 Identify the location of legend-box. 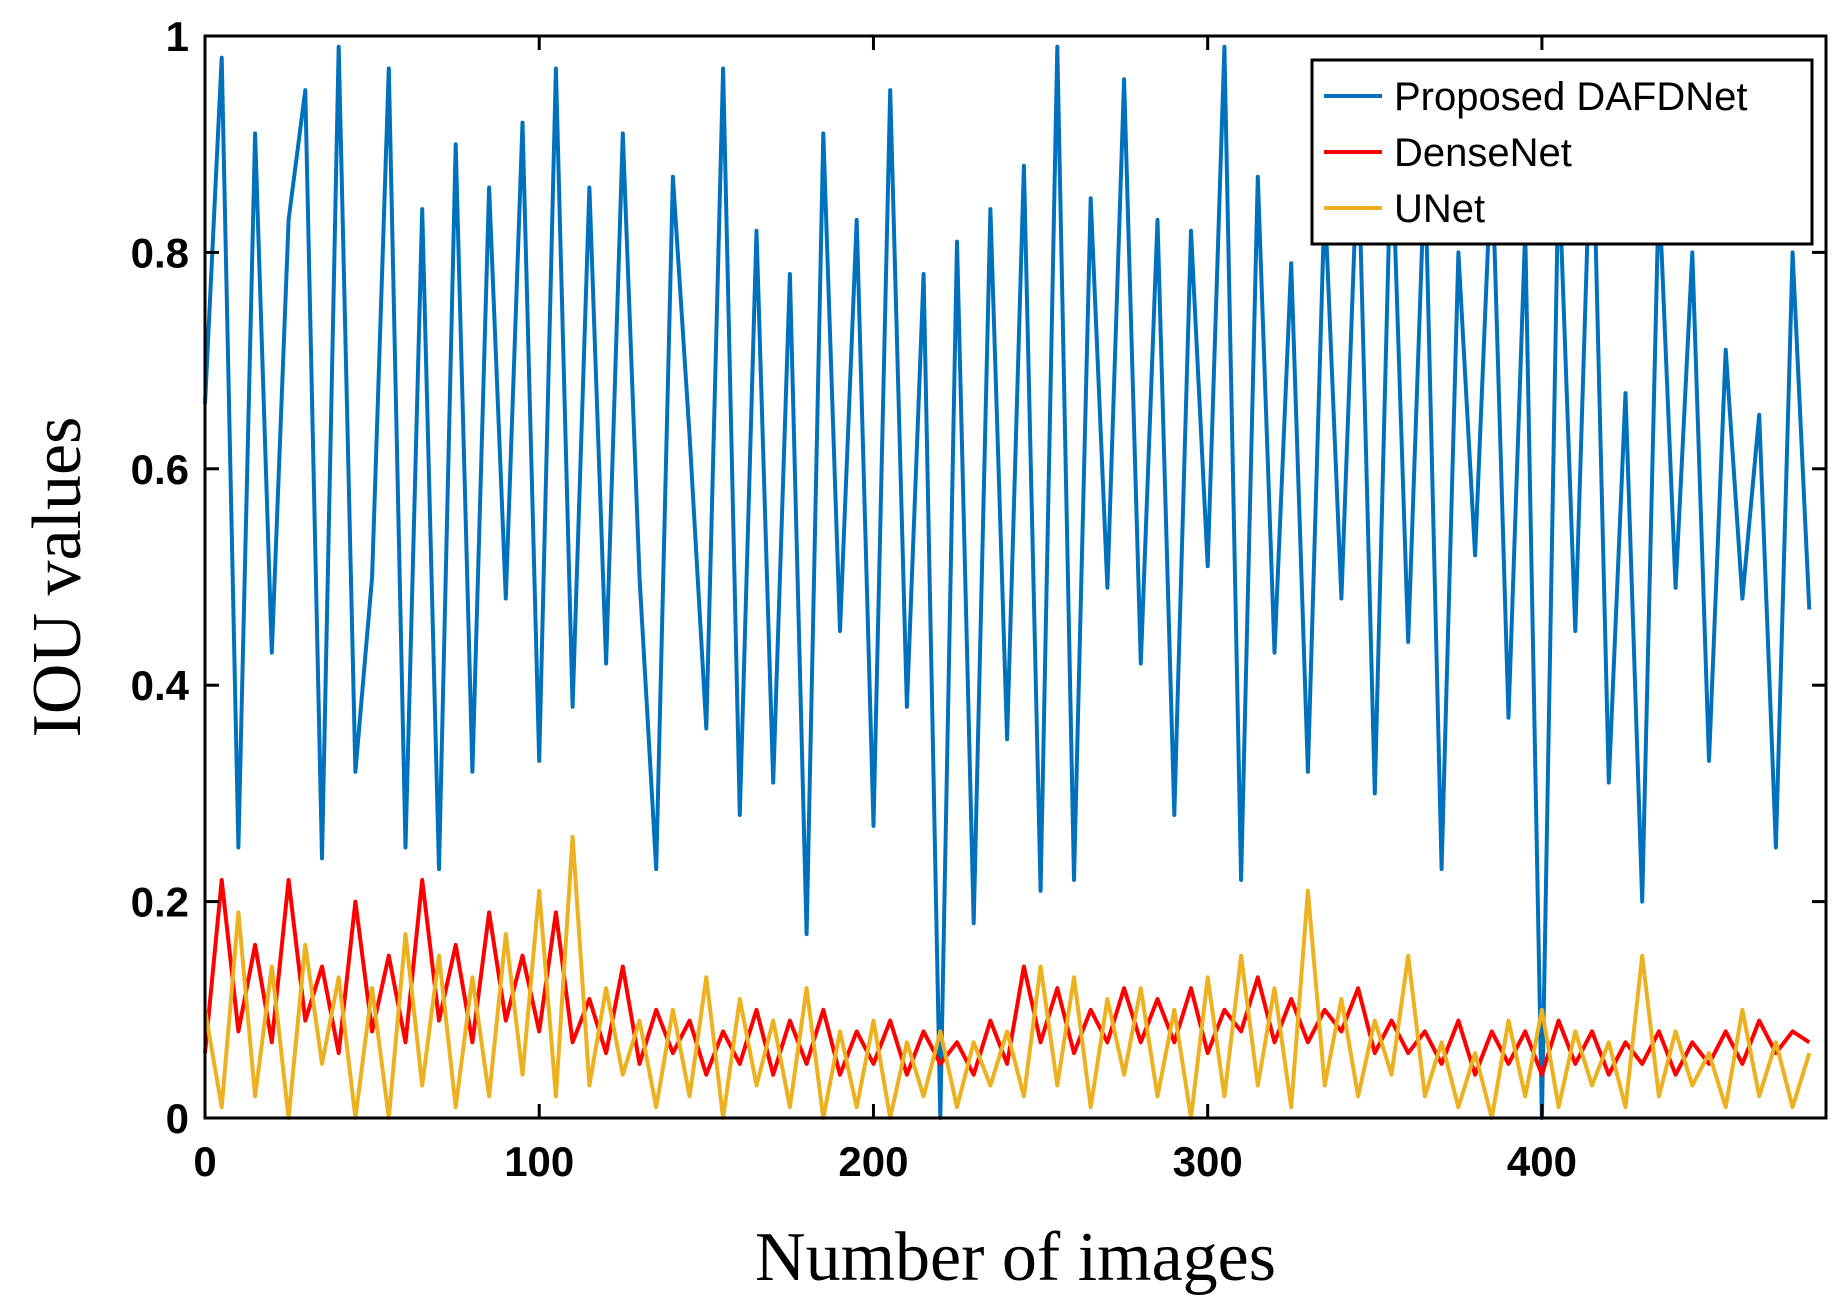
(1562, 152).